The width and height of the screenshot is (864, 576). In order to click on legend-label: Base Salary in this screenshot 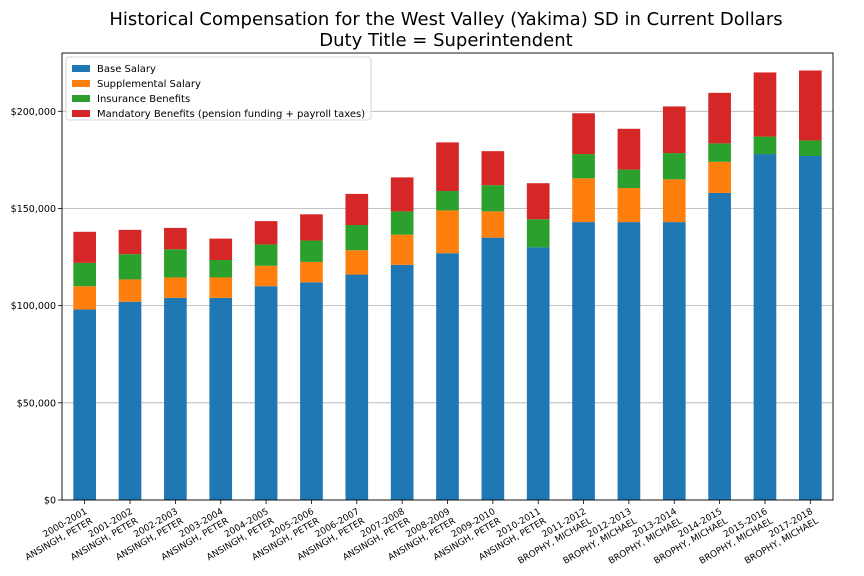, I will do `click(126, 69)`.